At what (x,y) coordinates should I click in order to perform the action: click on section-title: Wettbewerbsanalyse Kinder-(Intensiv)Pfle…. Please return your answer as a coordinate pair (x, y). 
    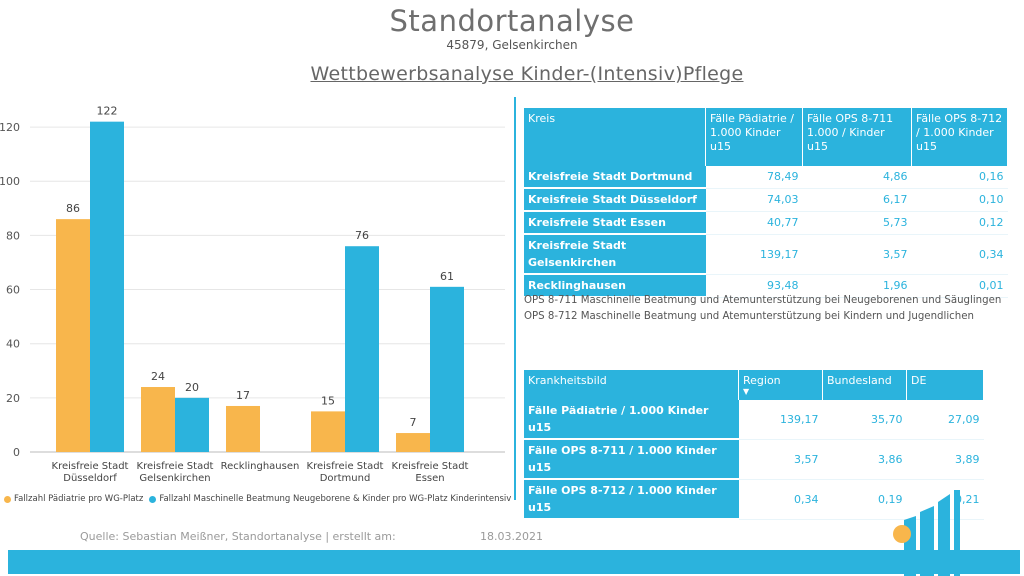
    Looking at the image, I should click on (527, 74).